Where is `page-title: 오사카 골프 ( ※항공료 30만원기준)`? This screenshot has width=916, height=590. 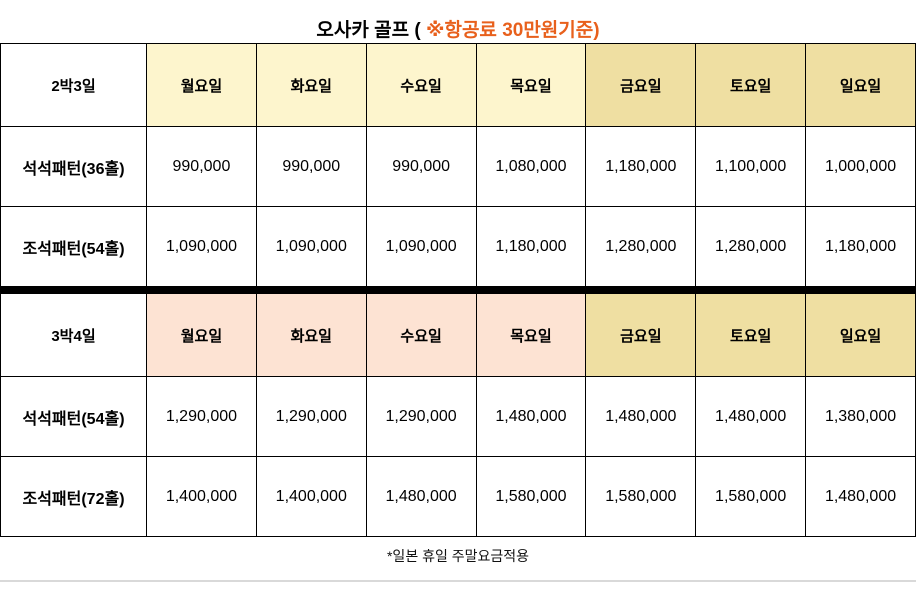 page-title: 오사카 골프 ( ※항공료 30만원기준) is located at coordinates (458, 21).